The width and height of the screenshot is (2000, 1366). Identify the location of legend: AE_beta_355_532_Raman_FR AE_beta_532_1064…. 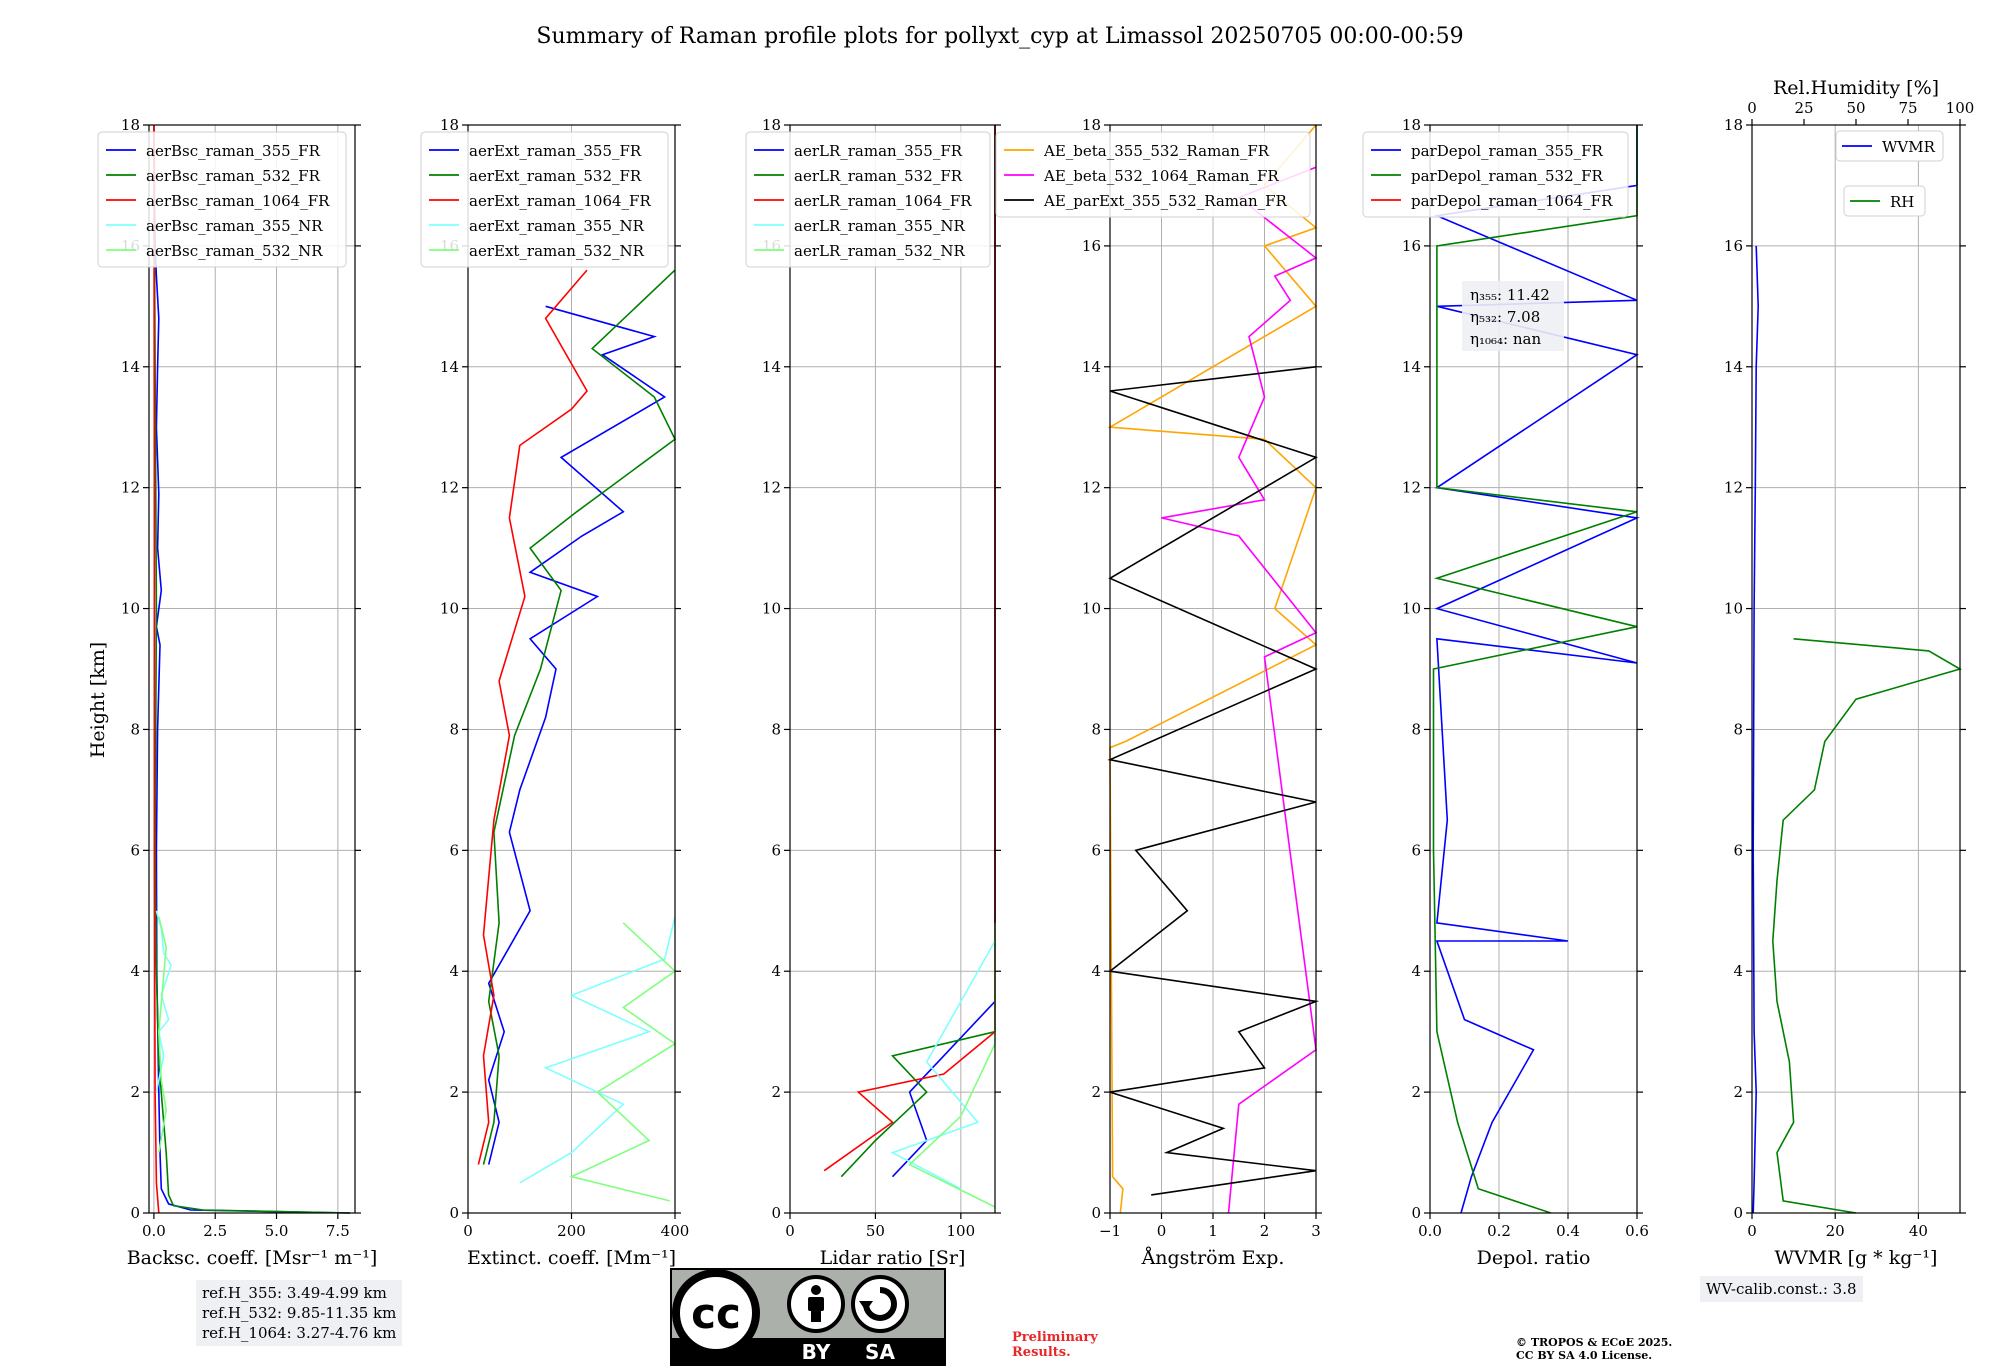
(1153, 174).